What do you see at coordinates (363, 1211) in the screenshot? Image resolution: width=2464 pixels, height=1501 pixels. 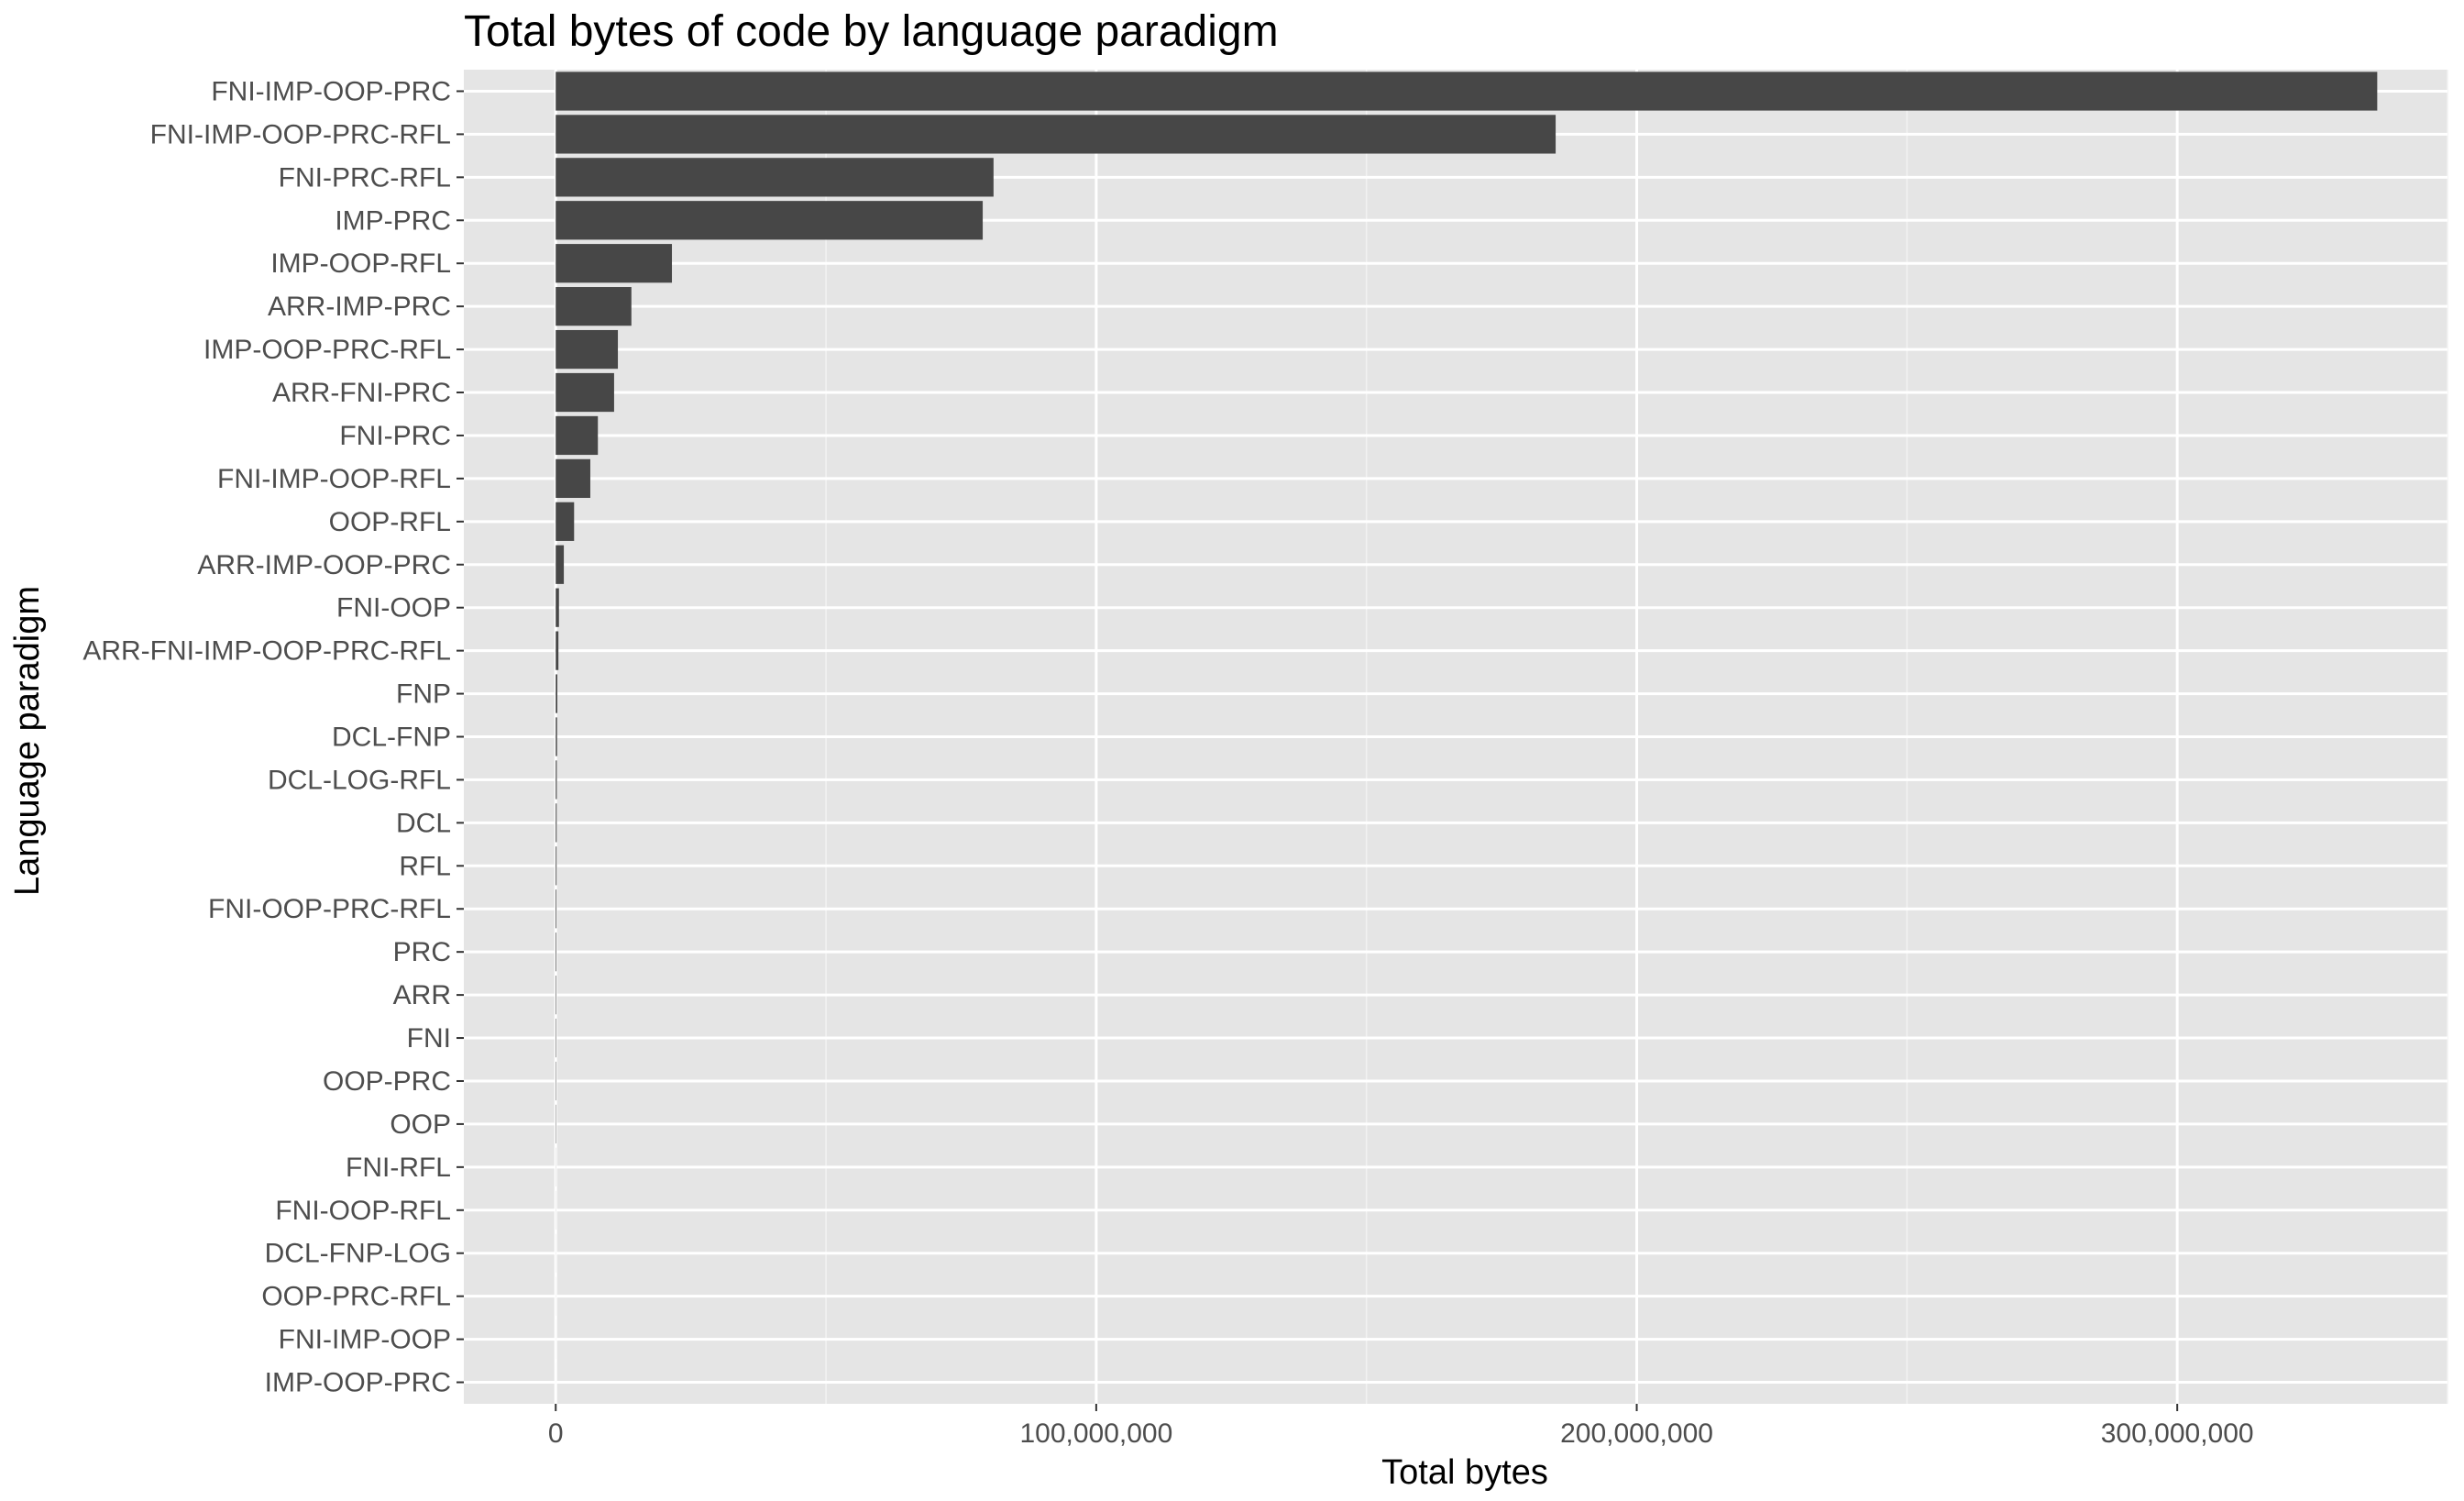 I see `y-tick-label: FNI-OOP-RFL` at bounding box center [363, 1211].